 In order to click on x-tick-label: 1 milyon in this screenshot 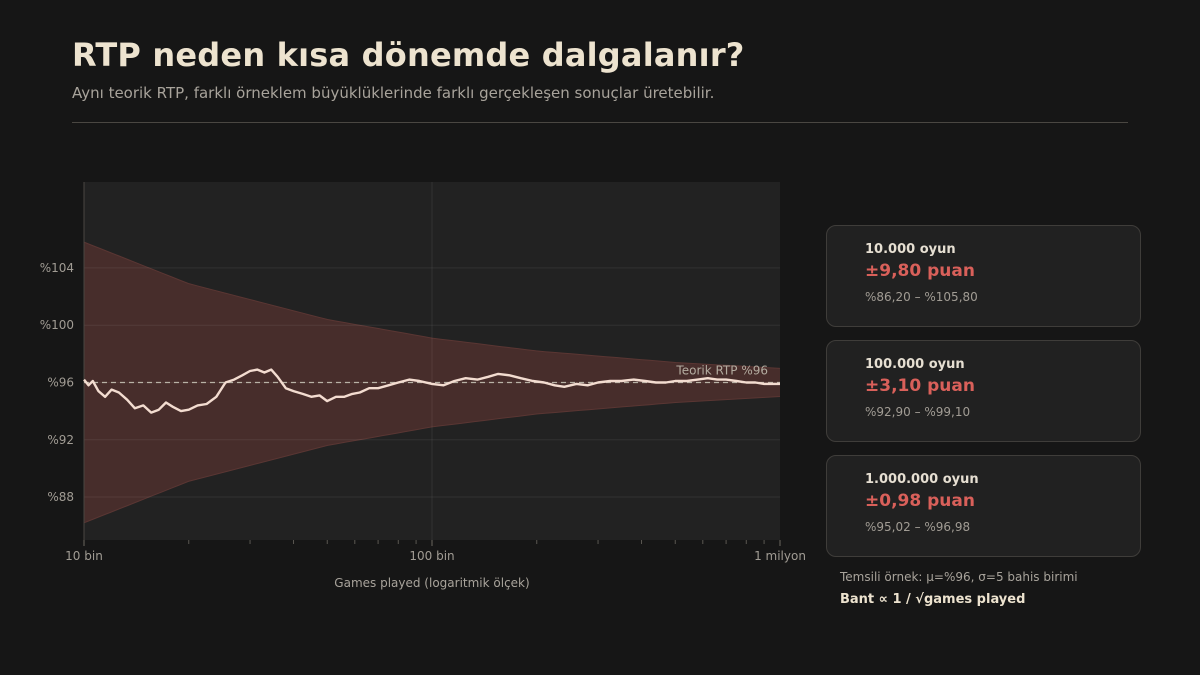, I will do `click(780, 556)`.